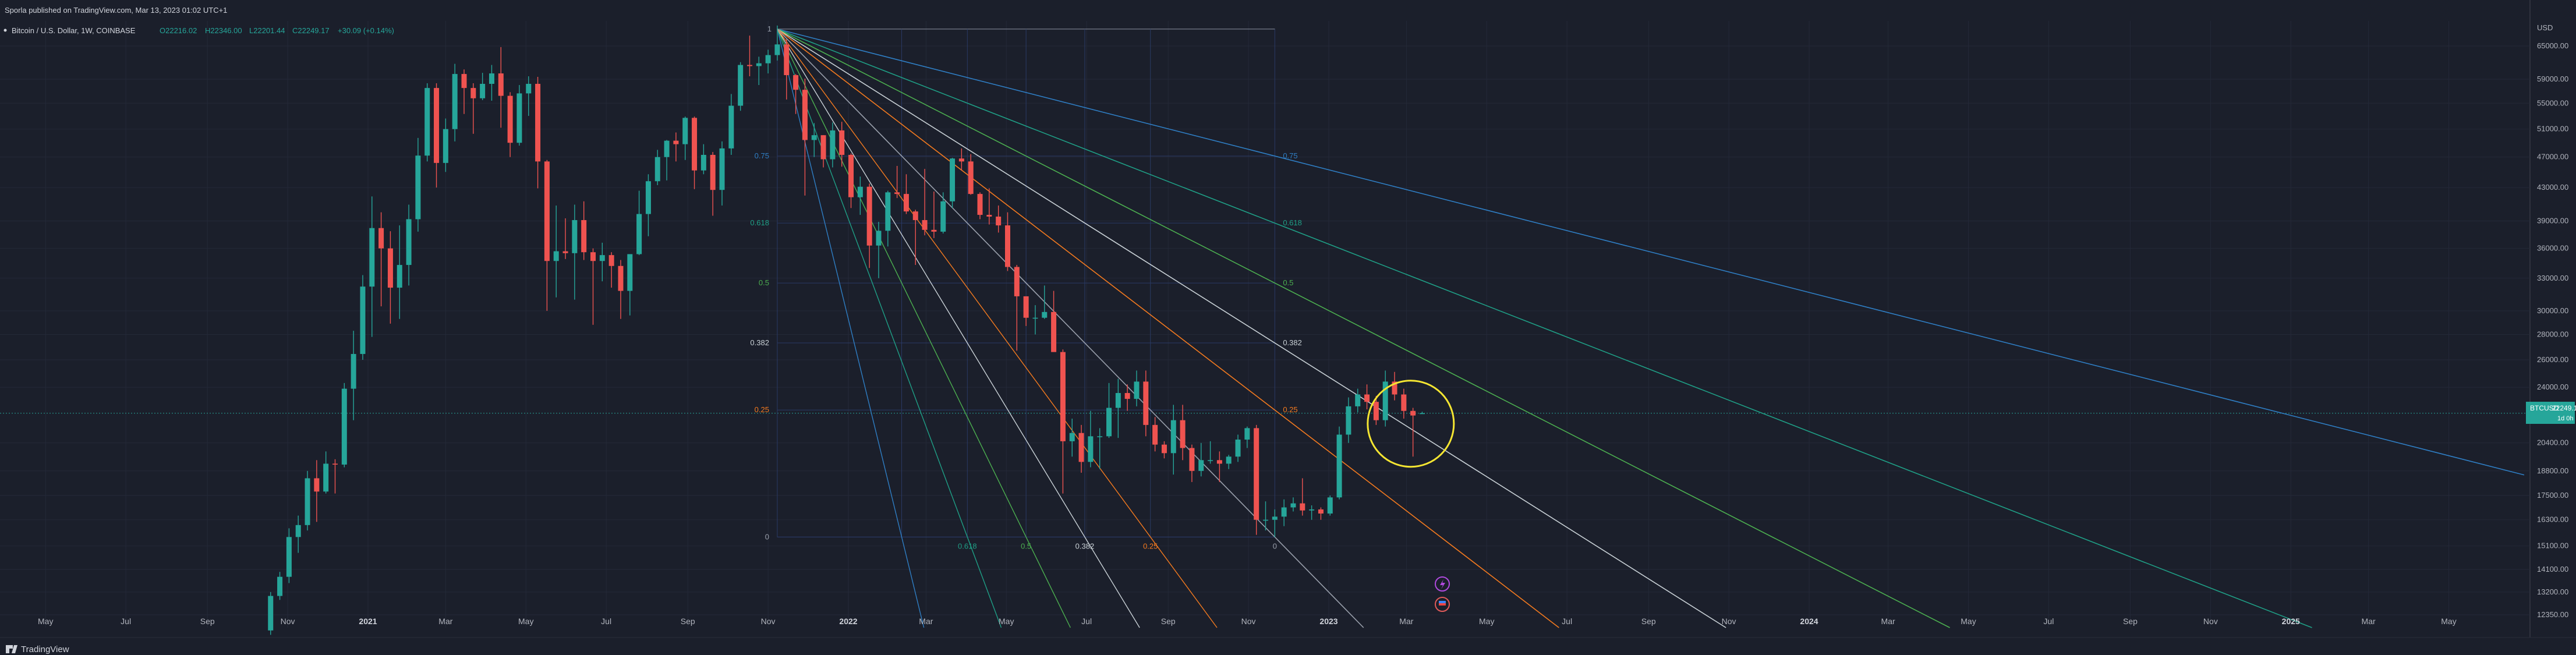 Image resolution: width=2576 pixels, height=655 pixels. Describe the element at coordinates (2552, 79) in the screenshot. I see `y-tick-label: 59000.00` at that location.